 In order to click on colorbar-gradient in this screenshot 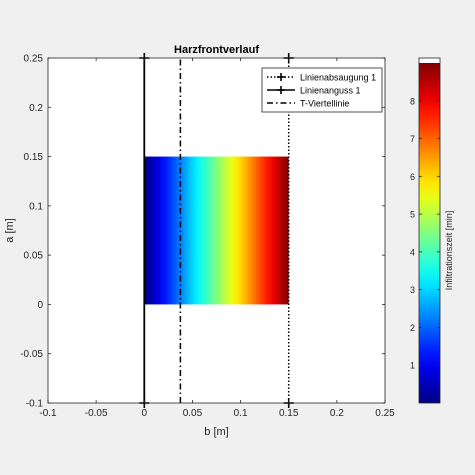, I will do `click(429, 233)`.